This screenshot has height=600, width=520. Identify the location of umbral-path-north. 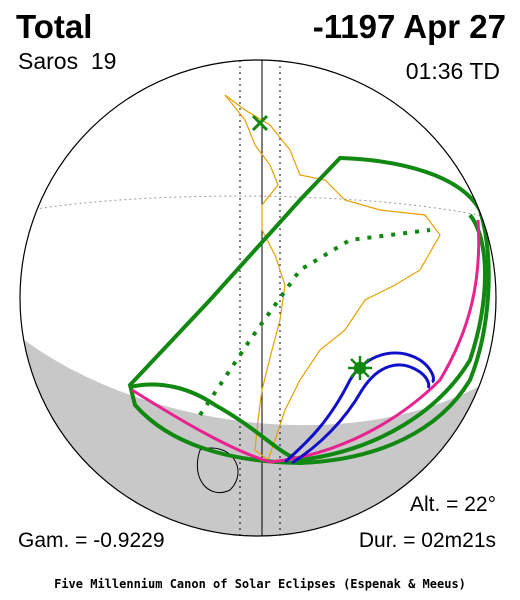
(359, 407).